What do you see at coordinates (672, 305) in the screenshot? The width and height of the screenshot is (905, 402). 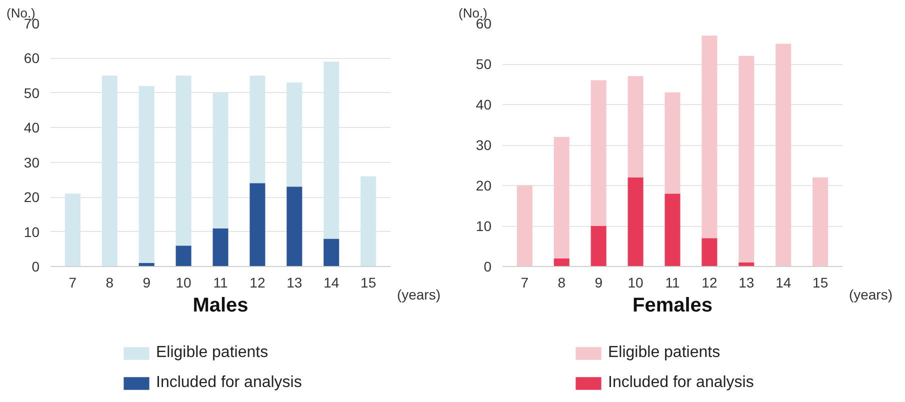 I see `text: Females` at bounding box center [672, 305].